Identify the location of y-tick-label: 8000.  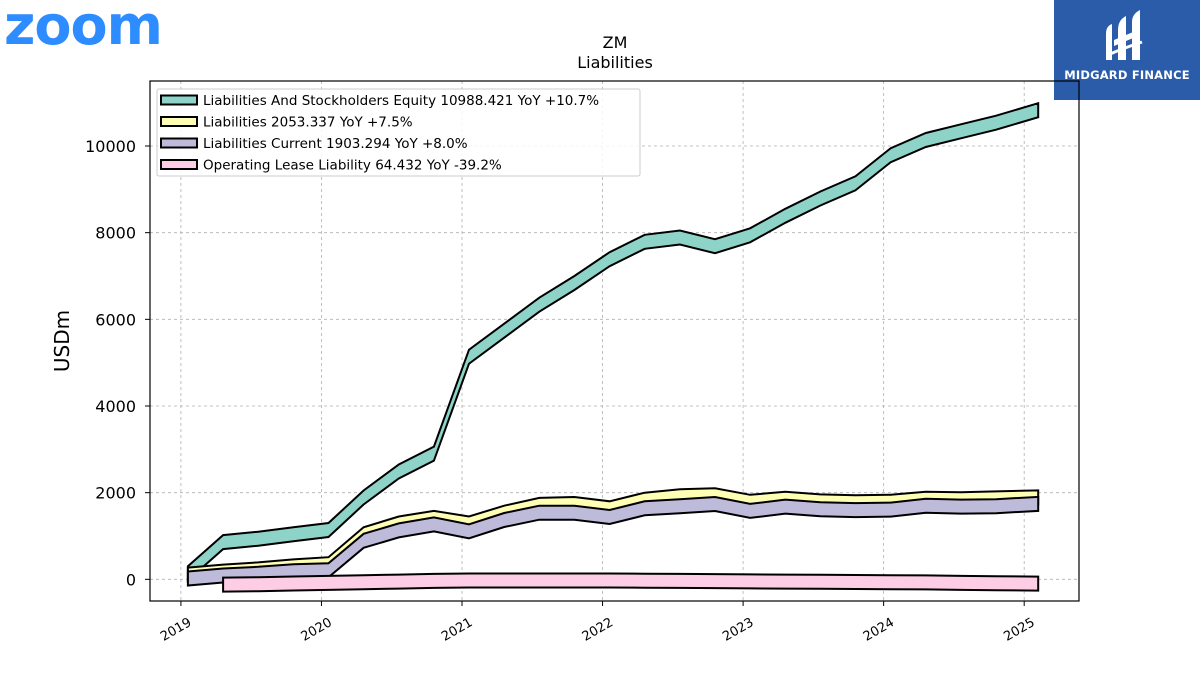
(115, 233).